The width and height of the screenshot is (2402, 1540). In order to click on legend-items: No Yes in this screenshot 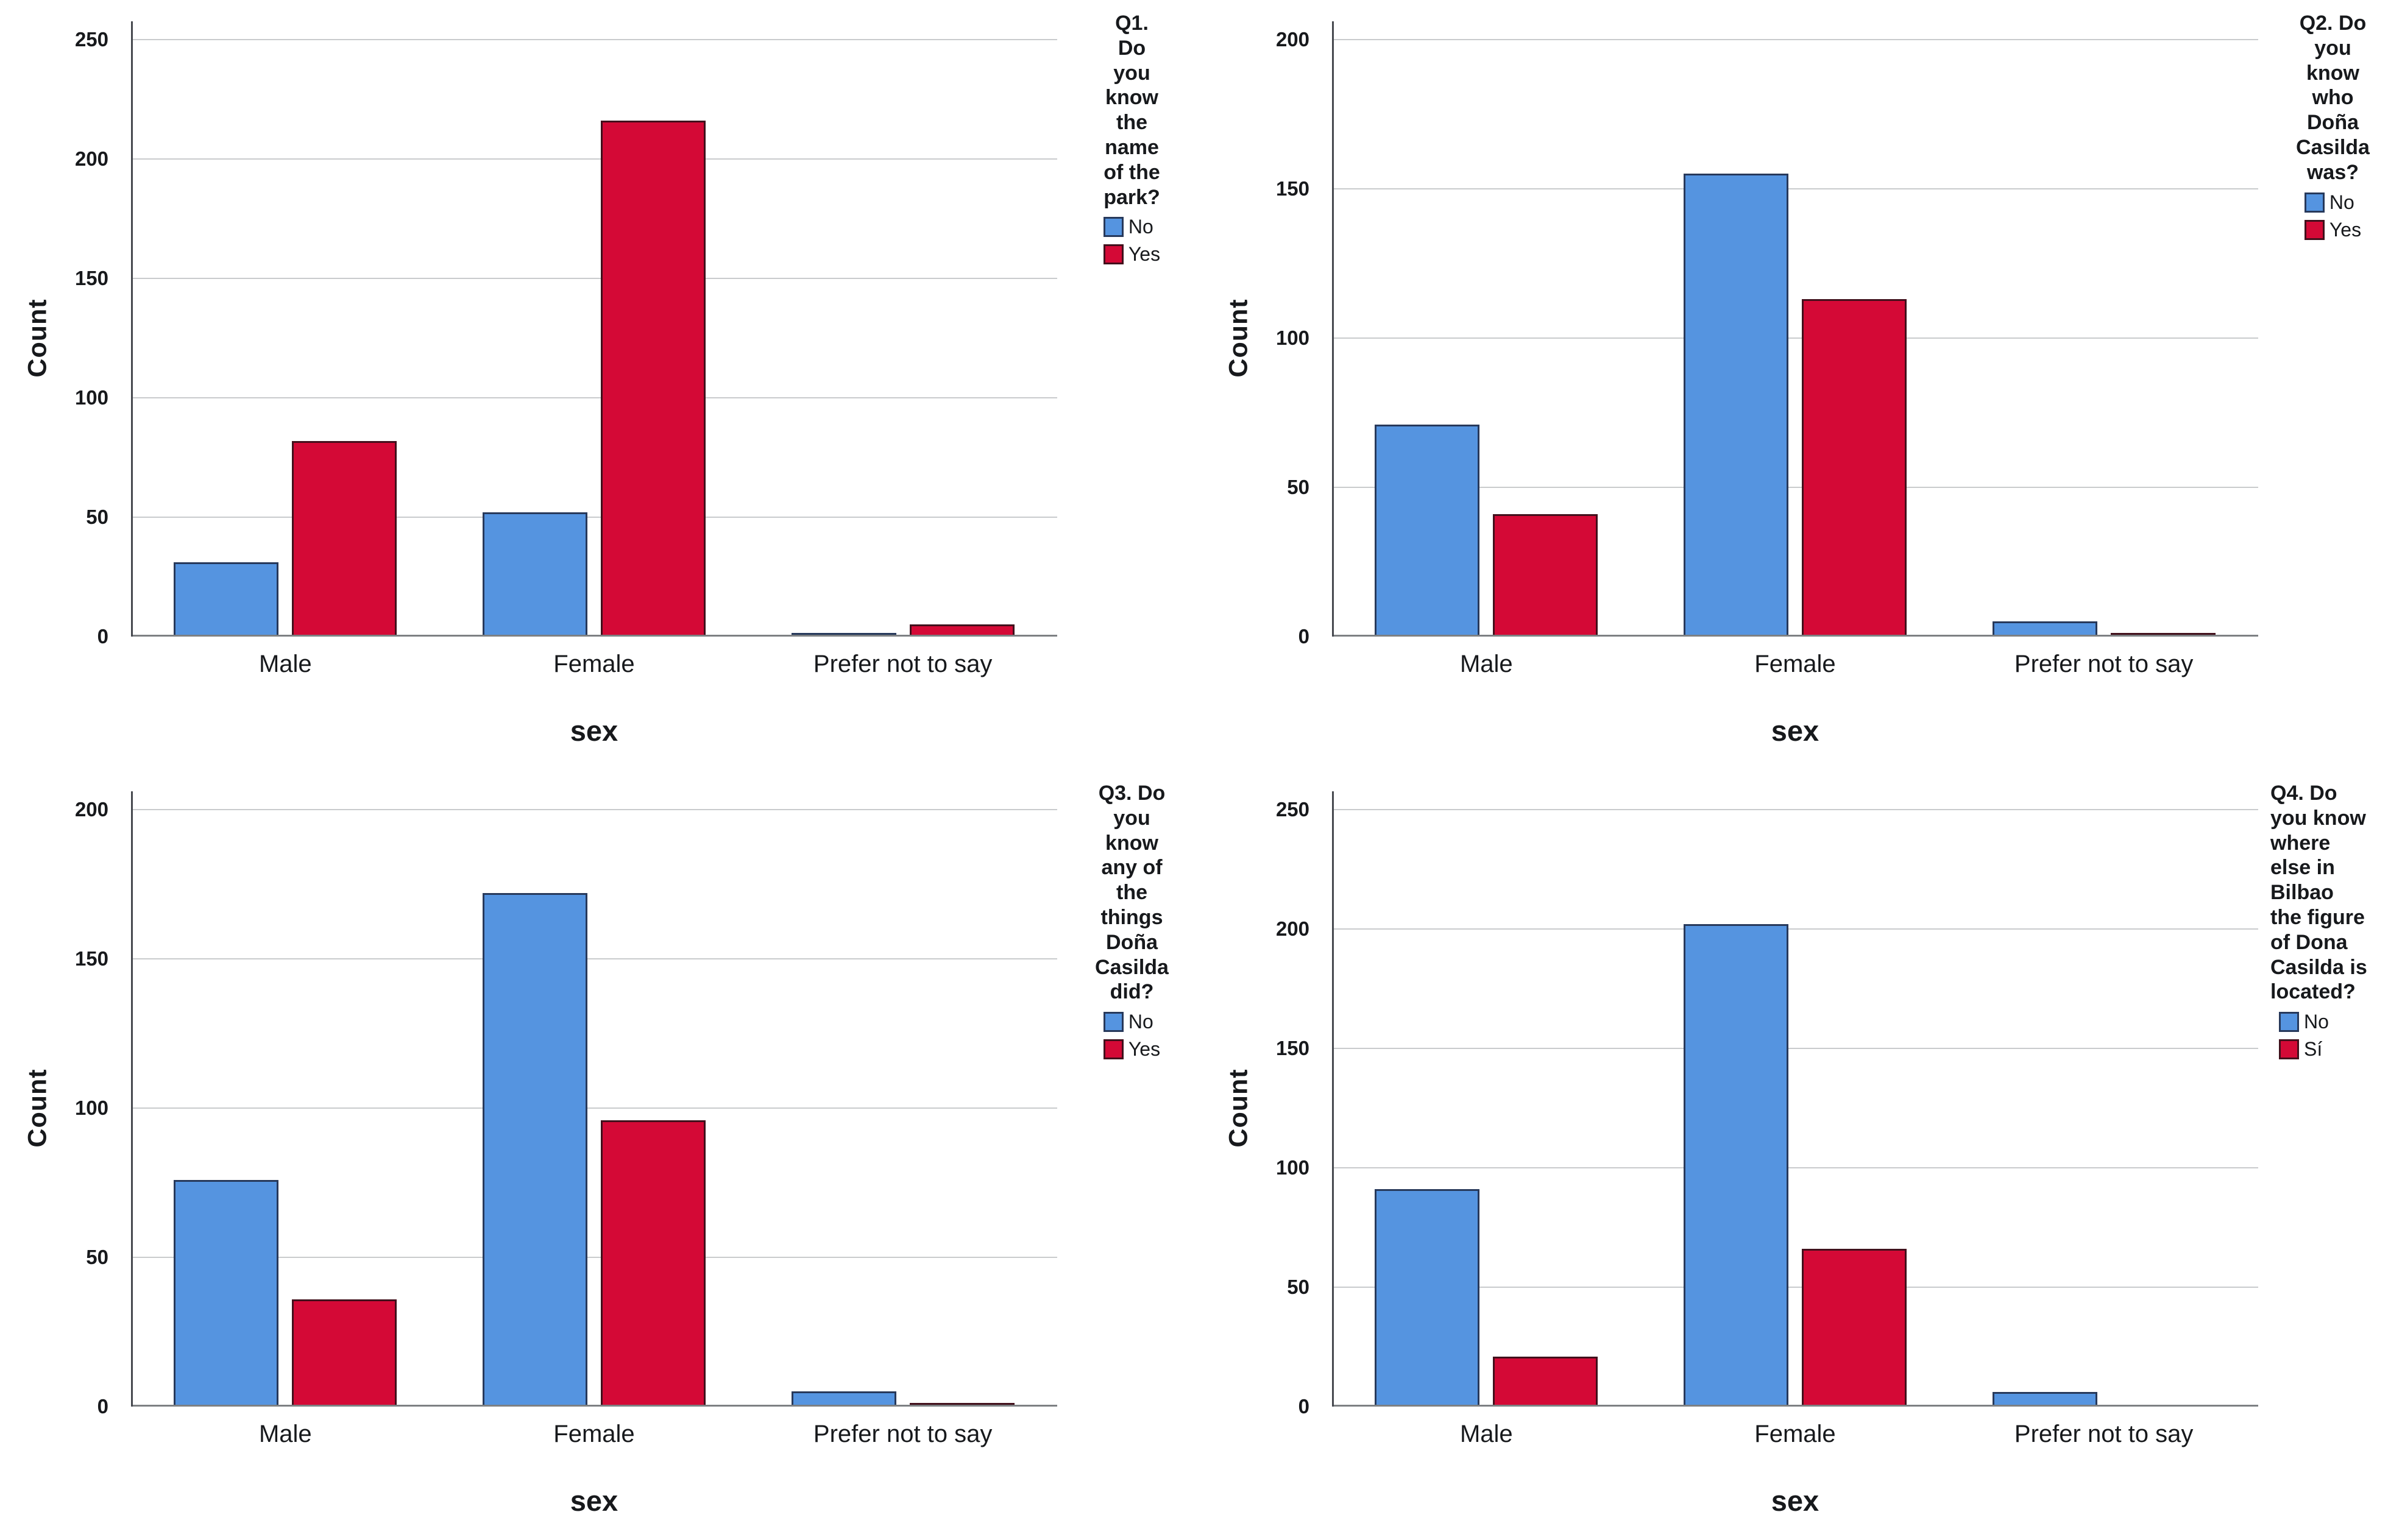, I will do `click(1132, 1038)`.